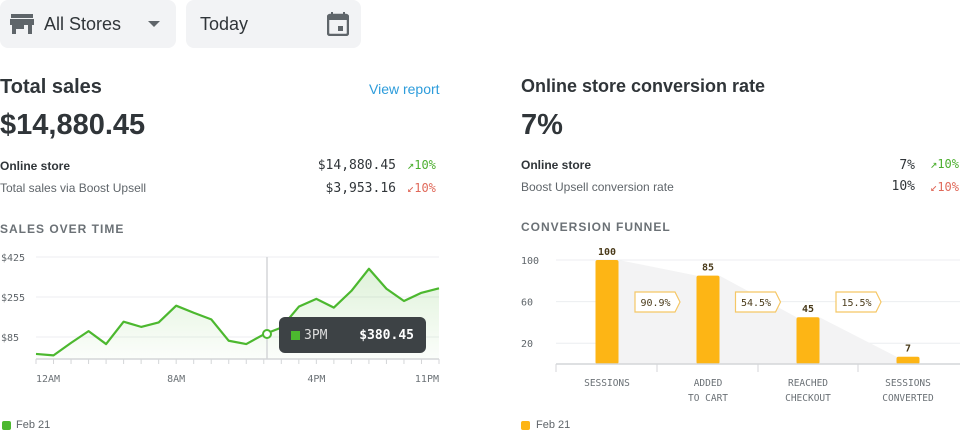 The height and width of the screenshot is (431, 960). I want to click on tooltip-time: 3PM, so click(316, 335).